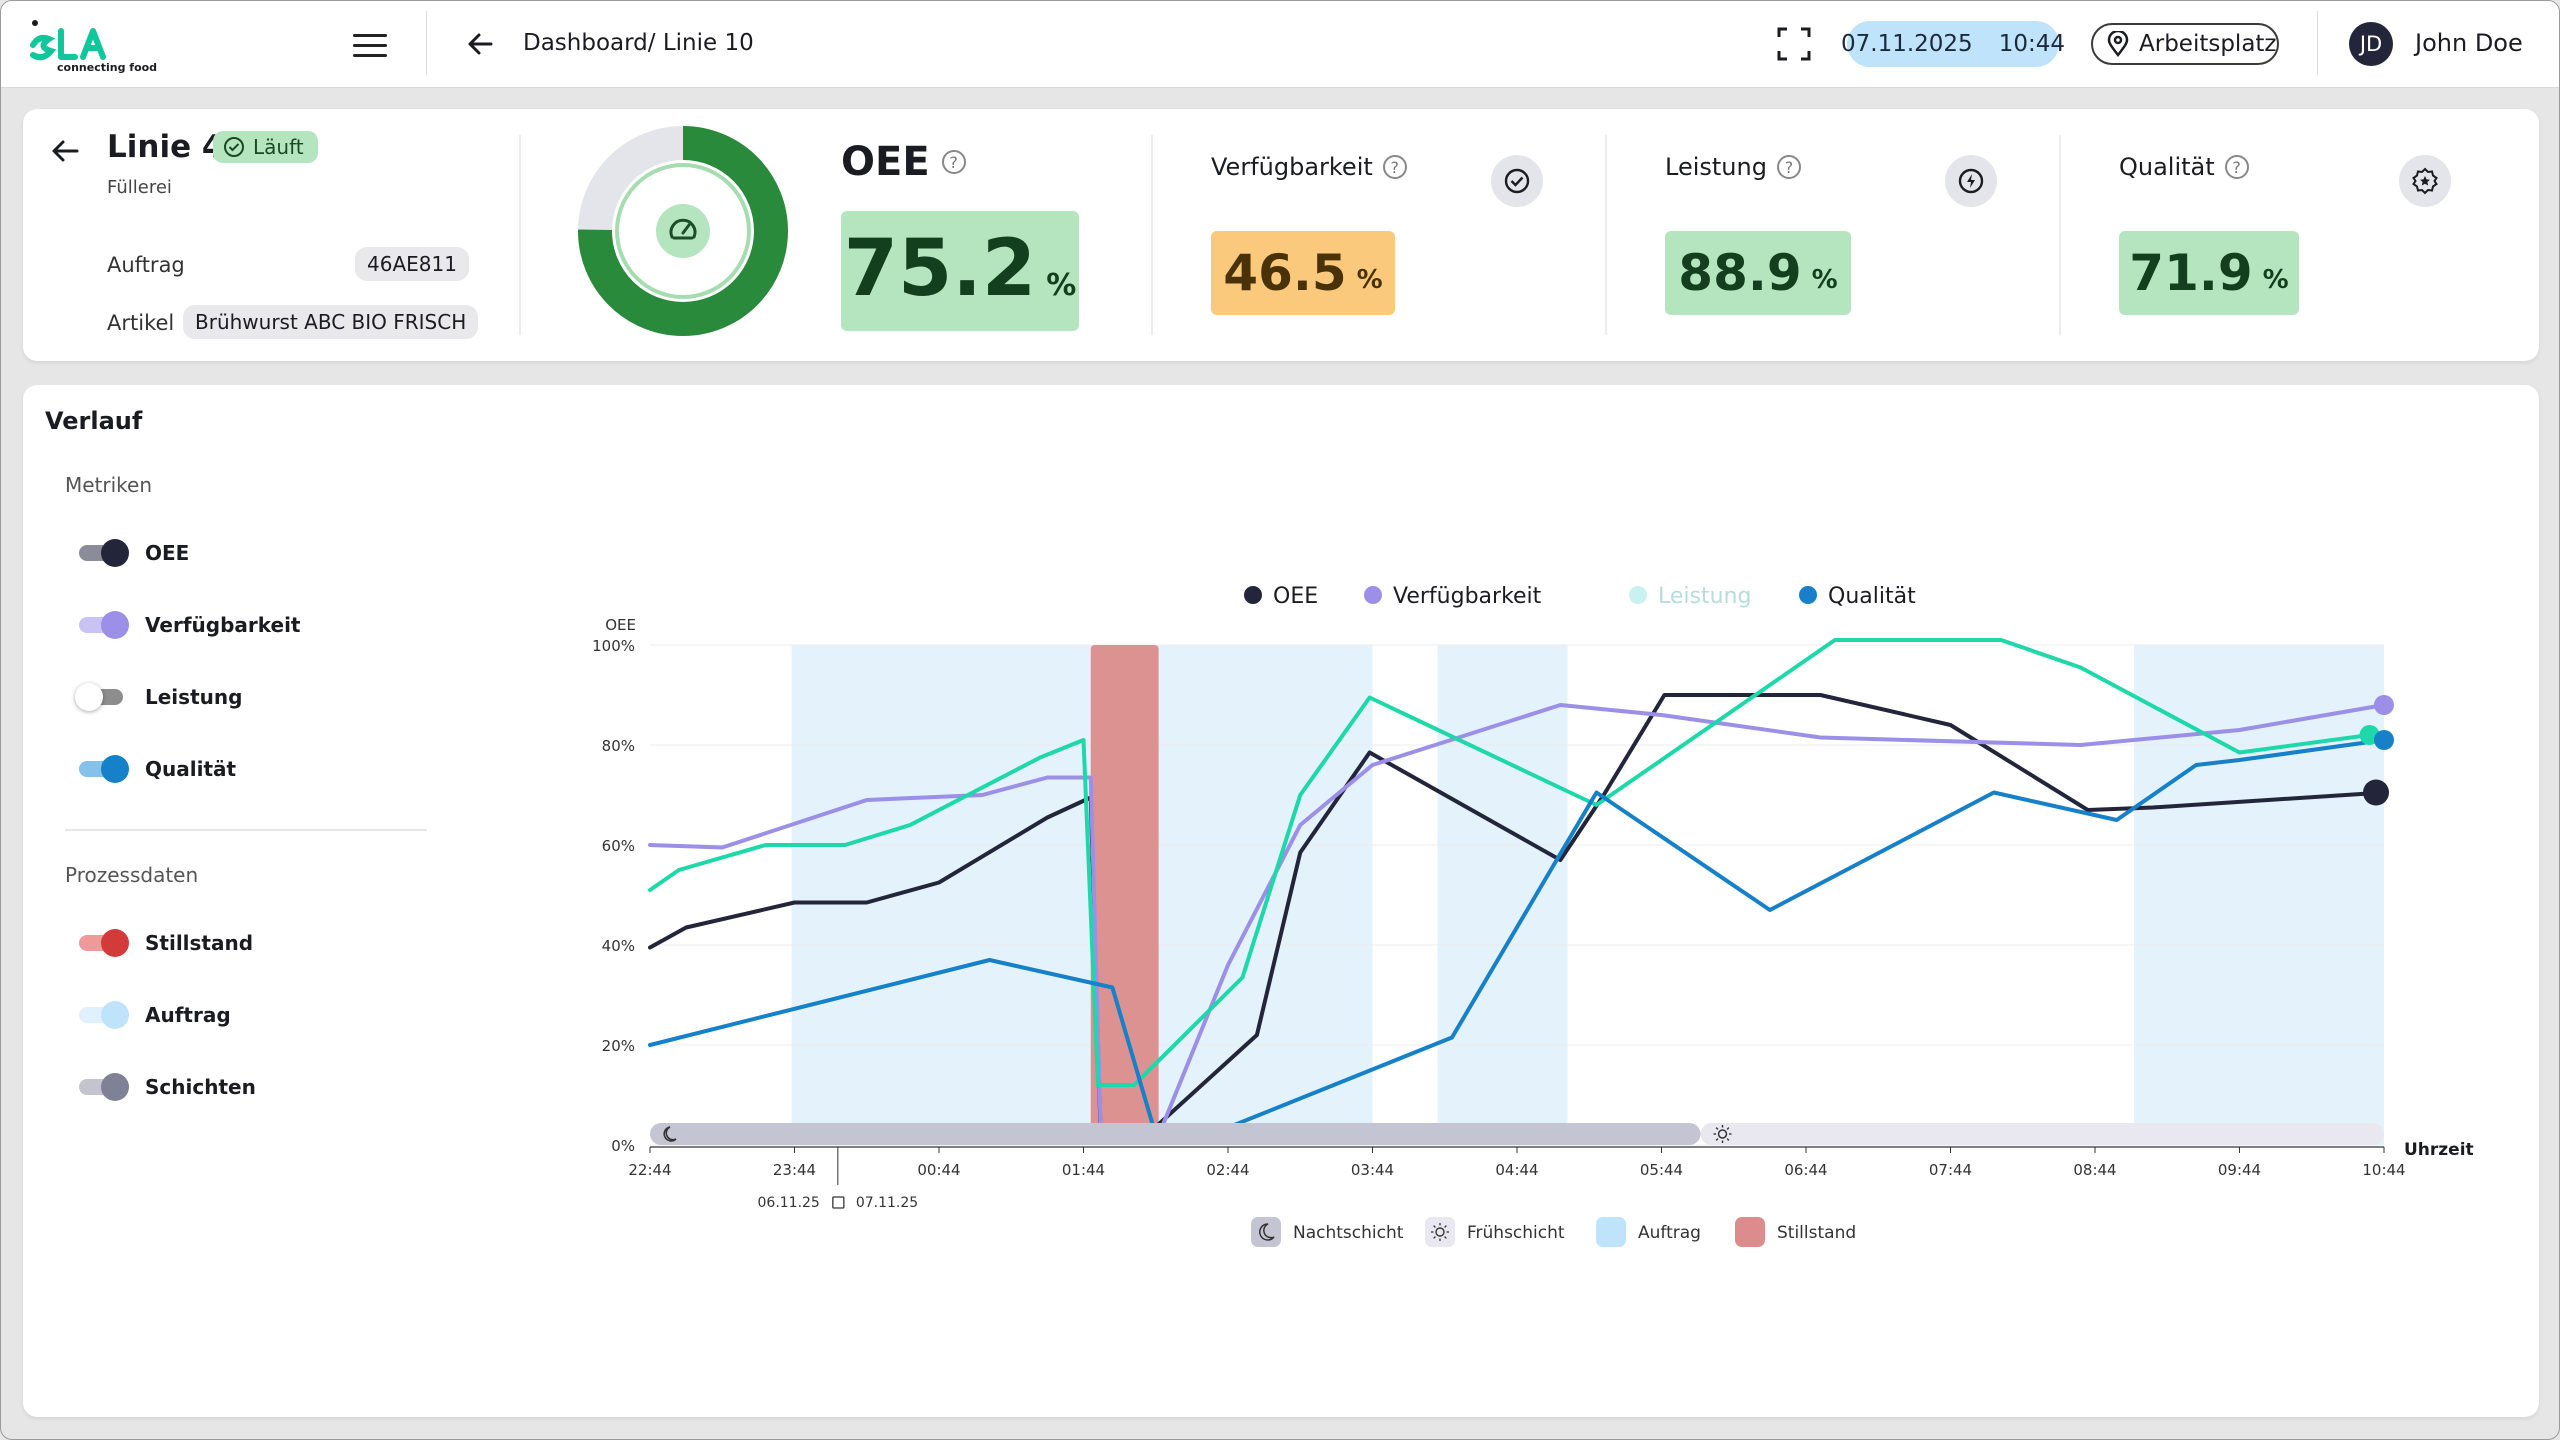 The width and height of the screenshot is (2560, 1440). I want to click on metric-value: 88.9, so click(1740, 273).